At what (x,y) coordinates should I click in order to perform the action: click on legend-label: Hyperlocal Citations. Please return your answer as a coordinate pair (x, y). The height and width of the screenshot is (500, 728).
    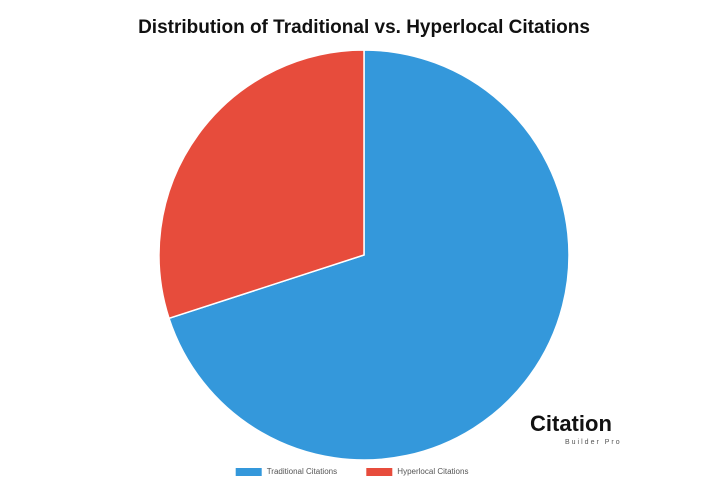
    Looking at the image, I should click on (432, 471).